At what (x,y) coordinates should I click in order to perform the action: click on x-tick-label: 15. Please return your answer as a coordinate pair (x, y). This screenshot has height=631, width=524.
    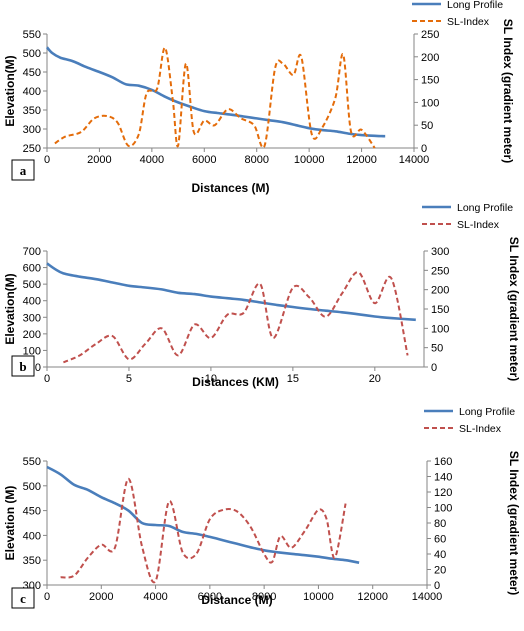
    Looking at the image, I should click on (293, 379).